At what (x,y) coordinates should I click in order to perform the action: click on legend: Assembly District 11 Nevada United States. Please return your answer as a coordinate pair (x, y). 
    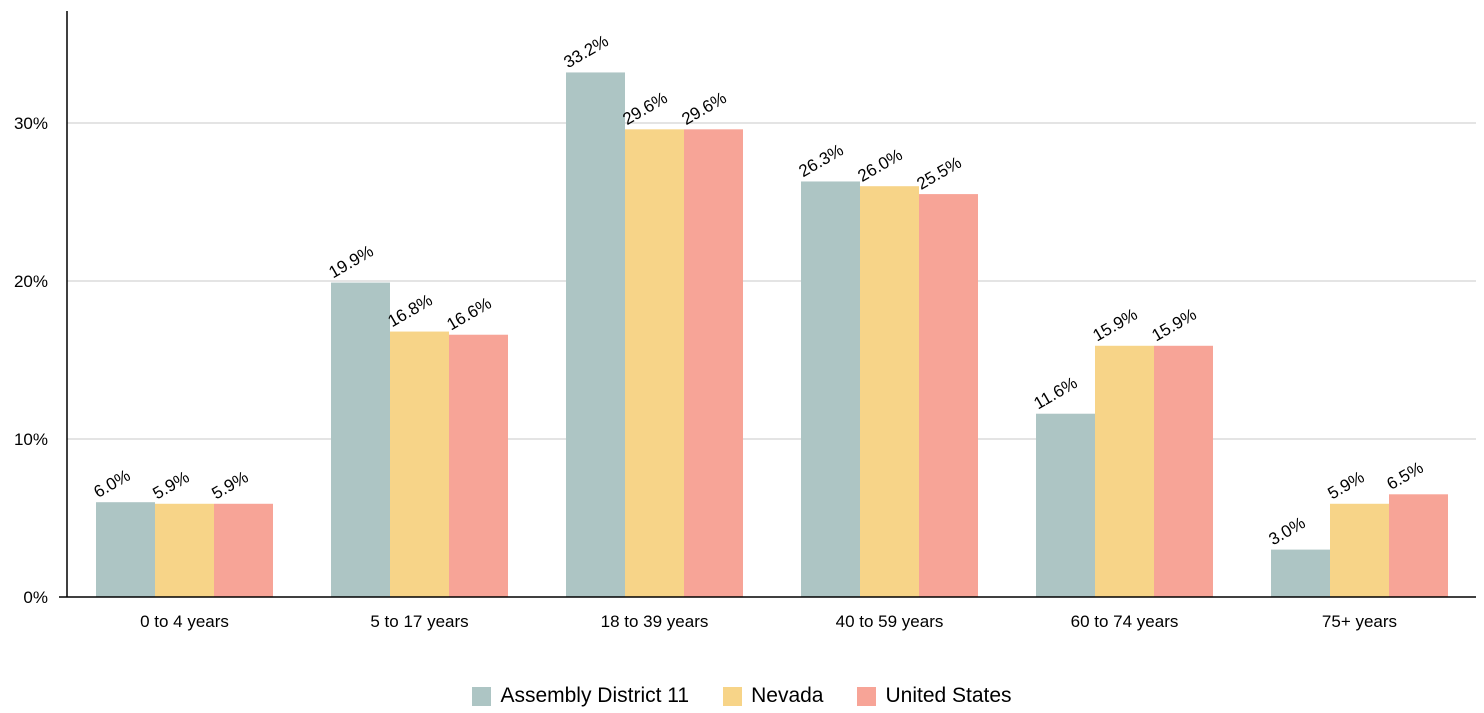
    Looking at the image, I should click on (742, 696).